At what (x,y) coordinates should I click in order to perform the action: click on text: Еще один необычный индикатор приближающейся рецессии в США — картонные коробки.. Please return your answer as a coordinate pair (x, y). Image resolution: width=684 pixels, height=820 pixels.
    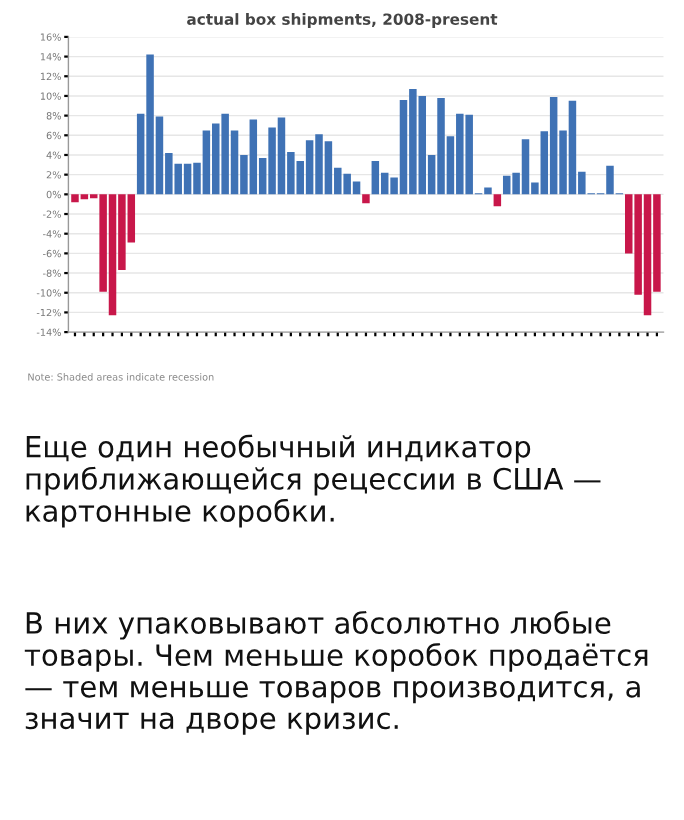
    Looking at the image, I should click on (313, 481).